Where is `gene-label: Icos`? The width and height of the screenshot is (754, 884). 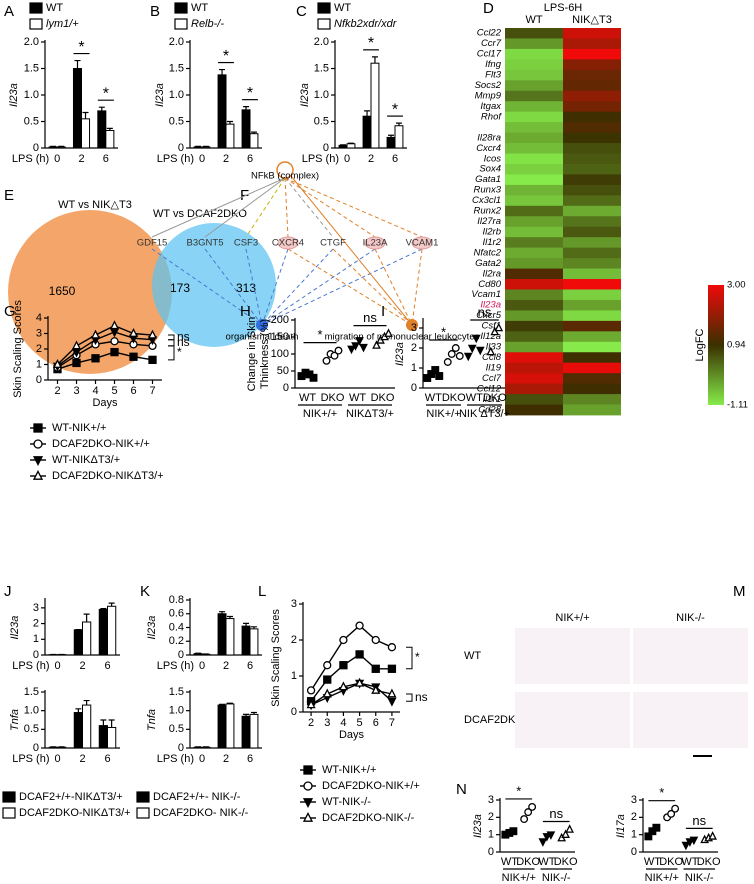 gene-label: Icos is located at coordinates (493, 158).